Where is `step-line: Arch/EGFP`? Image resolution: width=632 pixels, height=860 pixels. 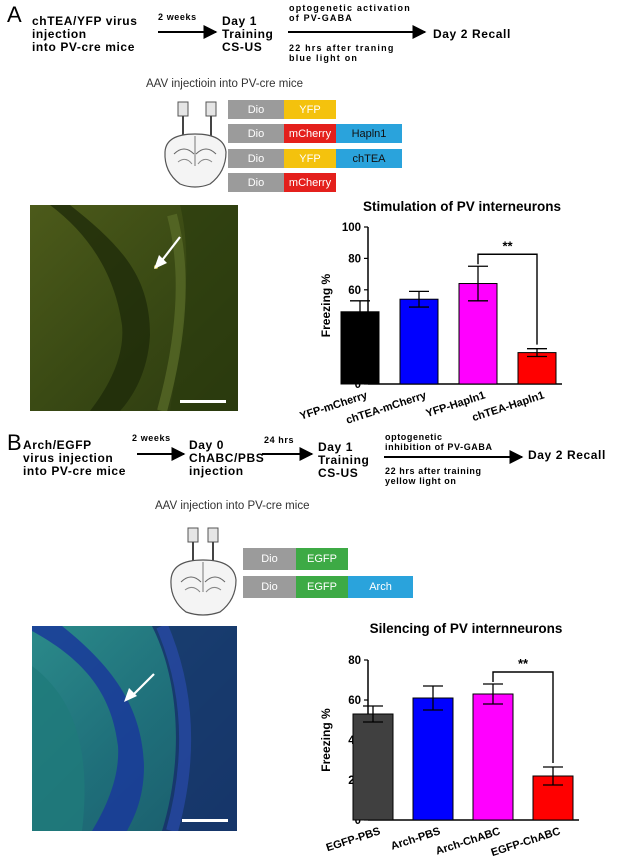
step-line: Arch/EGFP is located at coordinates (57, 445).